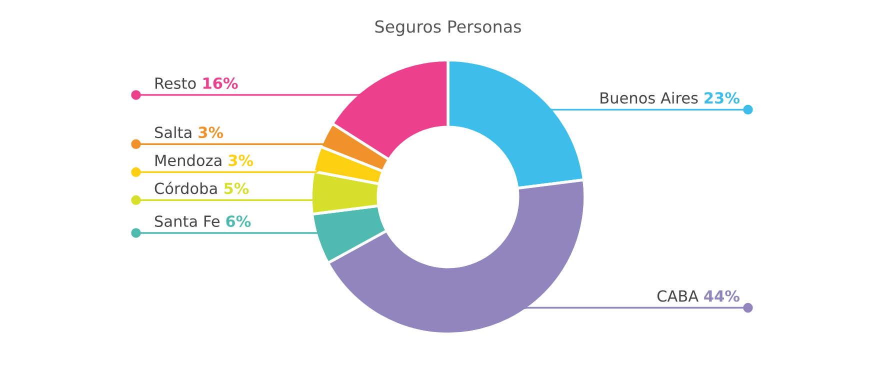  What do you see at coordinates (236, 188) in the screenshot?
I see `data-label: 5%` at bounding box center [236, 188].